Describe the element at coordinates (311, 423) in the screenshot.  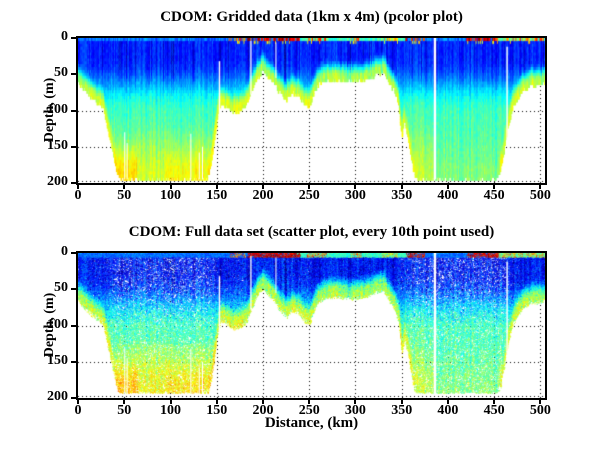
I see `x-axis-label: Distance, (km)` at that location.